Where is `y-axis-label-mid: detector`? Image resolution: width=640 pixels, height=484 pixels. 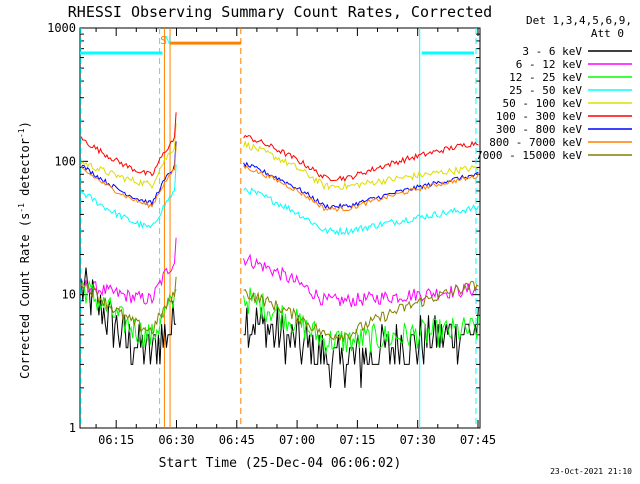 y-axis-label-mid: detector is located at coordinates (25, 170).